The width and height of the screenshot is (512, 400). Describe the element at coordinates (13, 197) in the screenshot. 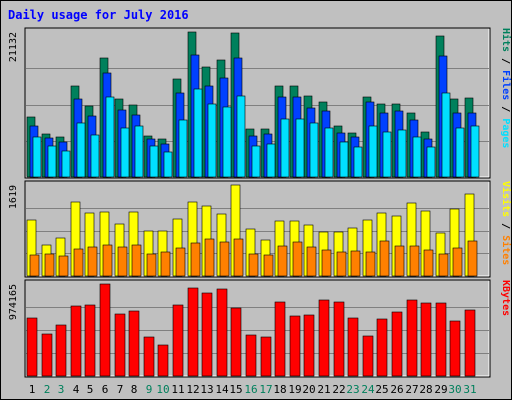

I see `panel-max-label: 1619` at that location.